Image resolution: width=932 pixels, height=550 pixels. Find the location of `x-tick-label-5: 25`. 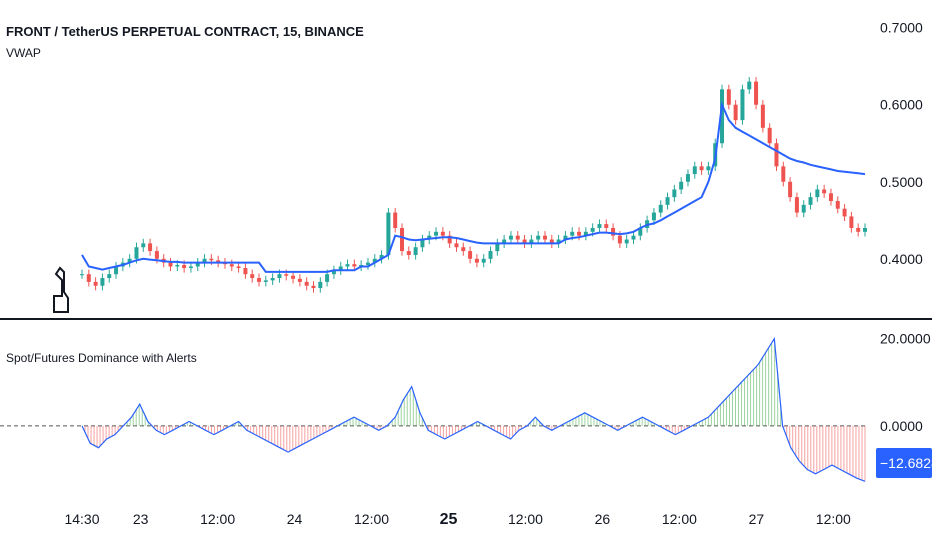

x-tick-label-5: 25 is located at coordinates (449, 519).